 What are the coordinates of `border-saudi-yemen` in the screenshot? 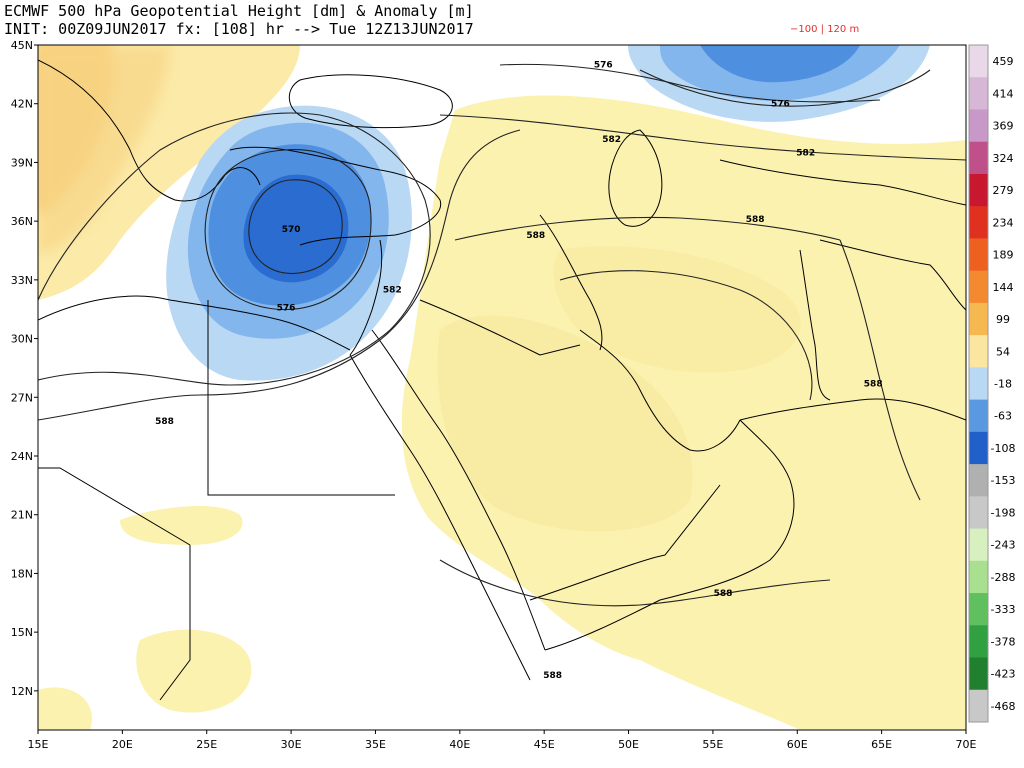 It's located at (625, 542).